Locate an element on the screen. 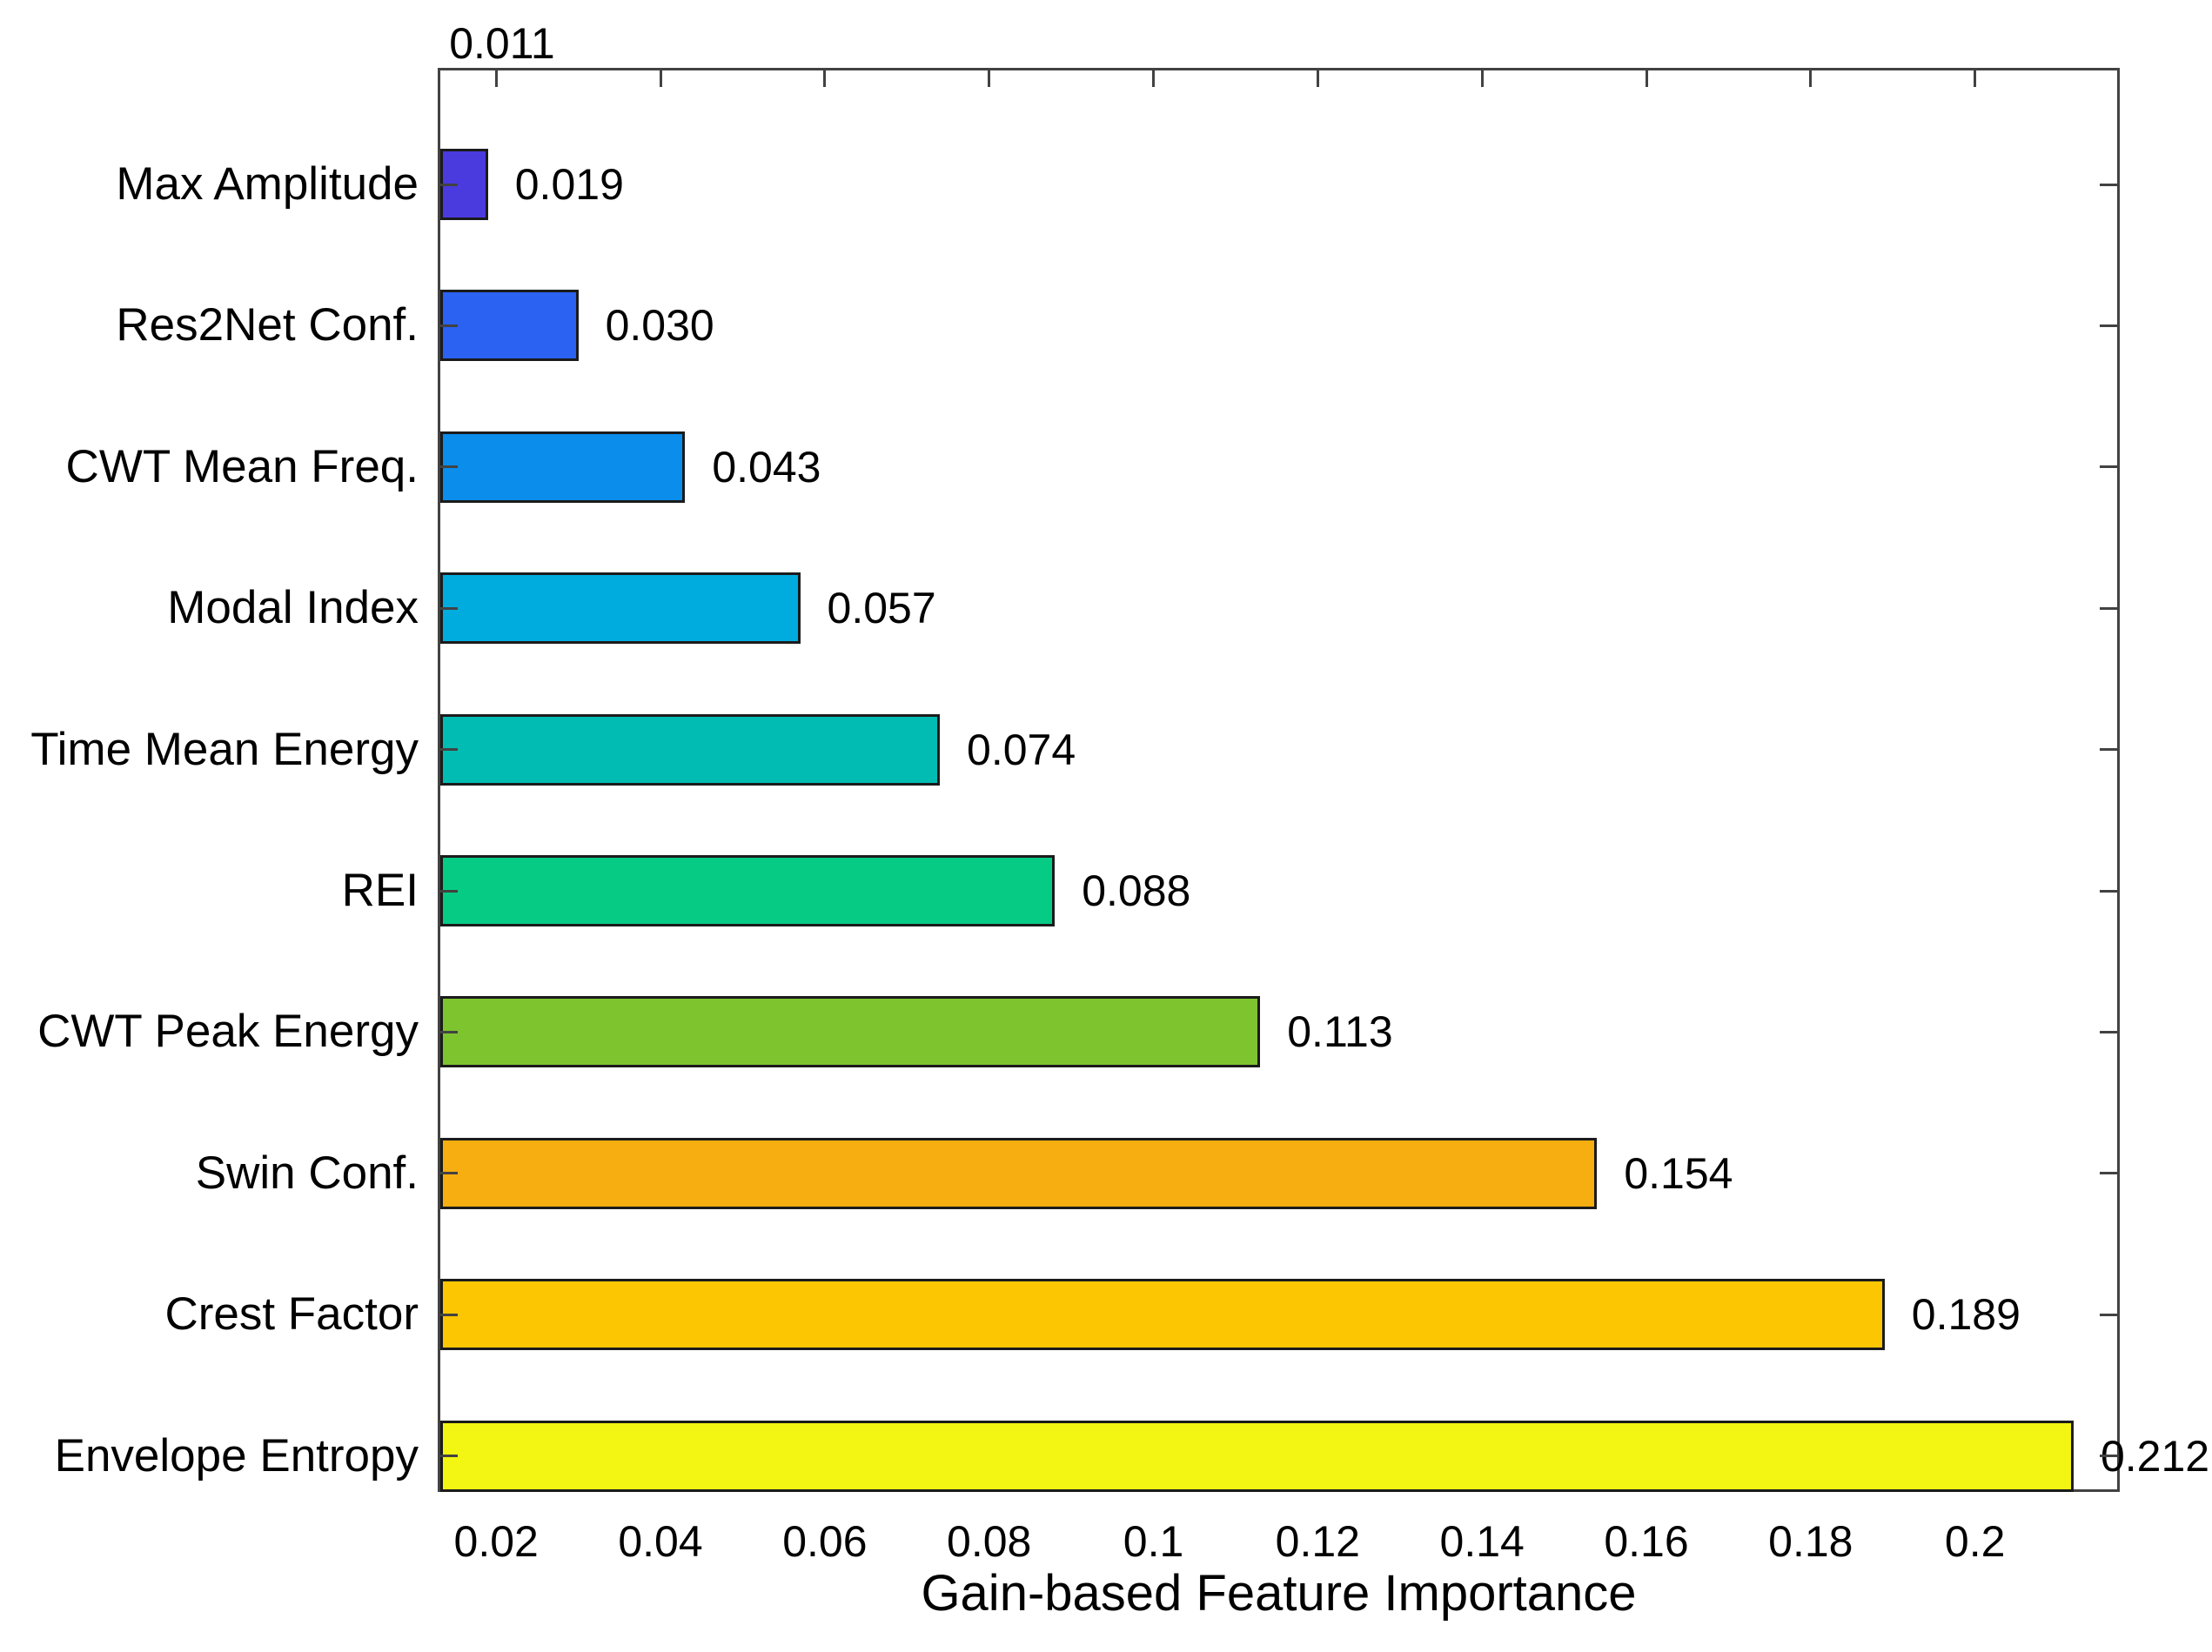 Image resolution: width=2212 pixels, height=1652 pixels. value-label: 0.189 is located at coordinates (1966, 1315).